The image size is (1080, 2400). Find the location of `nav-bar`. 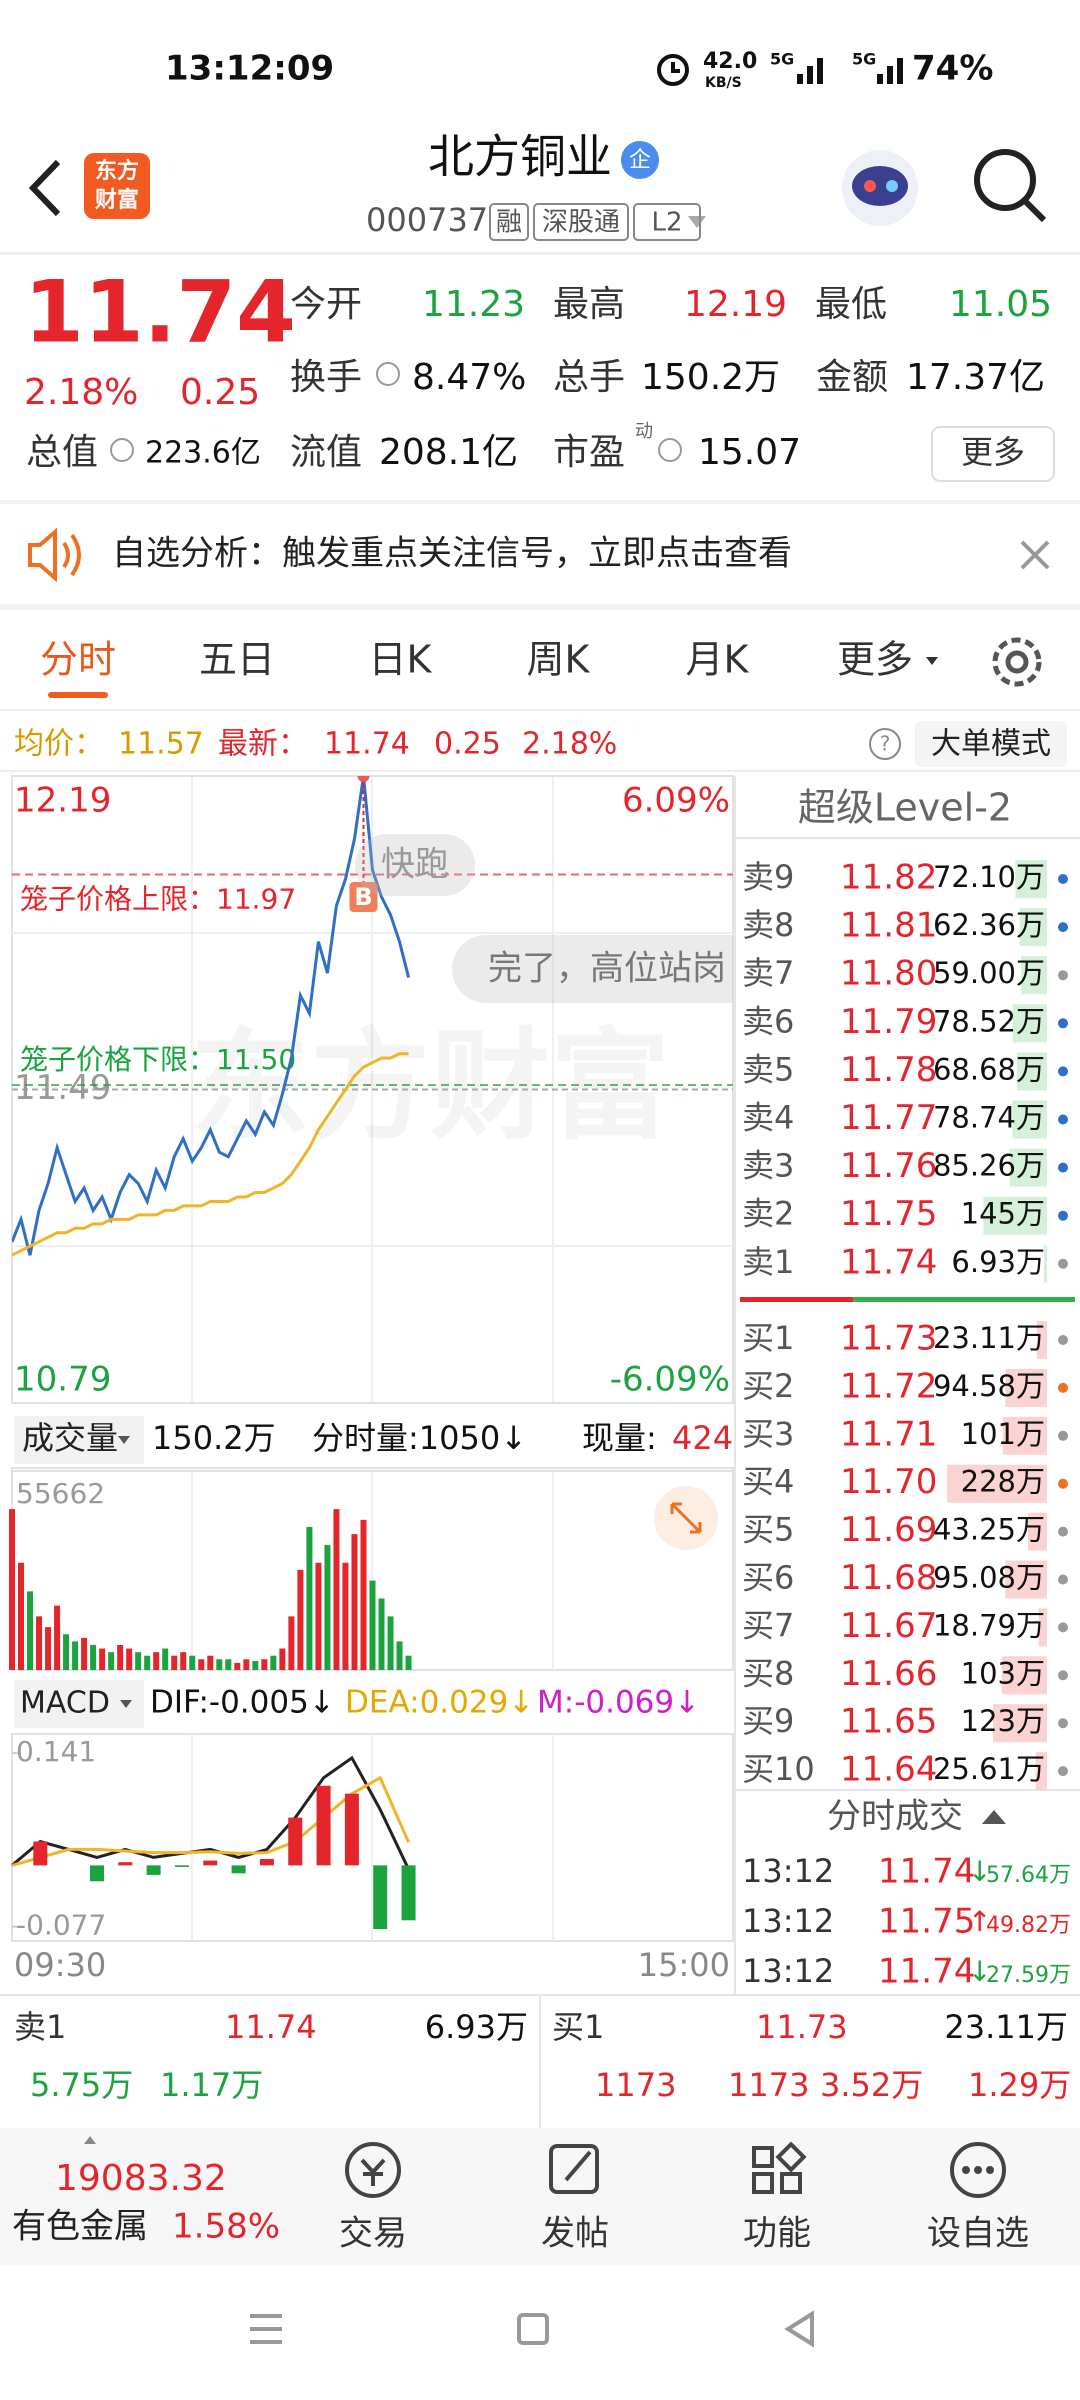

nav-bar is located at coordinates (532, 2329).